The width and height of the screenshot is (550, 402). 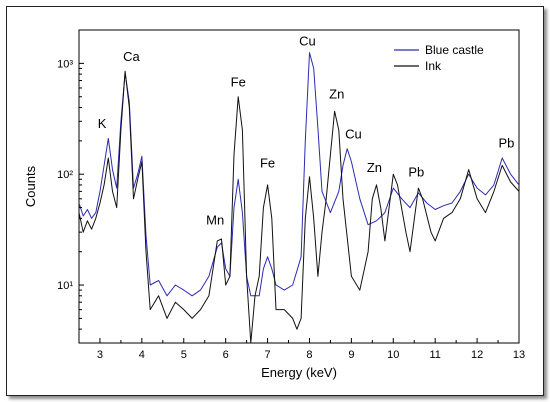 What do you see at coordinates (299, 372) in the screenshot?
I see `x-axis-label: Energy (keV)` at bounding box center [299, 372].